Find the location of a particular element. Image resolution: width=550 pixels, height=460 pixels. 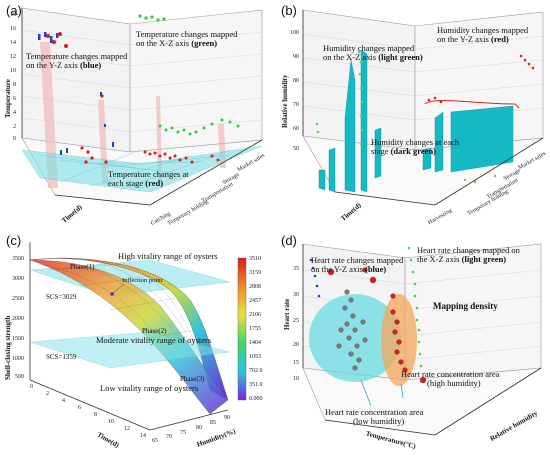

colorbar-tick: 0.000 is located at coordinates (256, 399).